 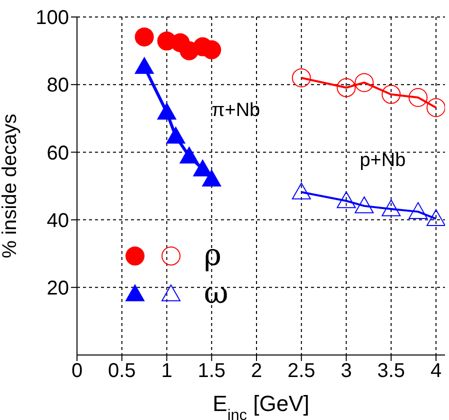 What do you see at coordinates (166, 371) in the screenshot?
I see `x-tick-label: 1` at bounding box center [166, 371].